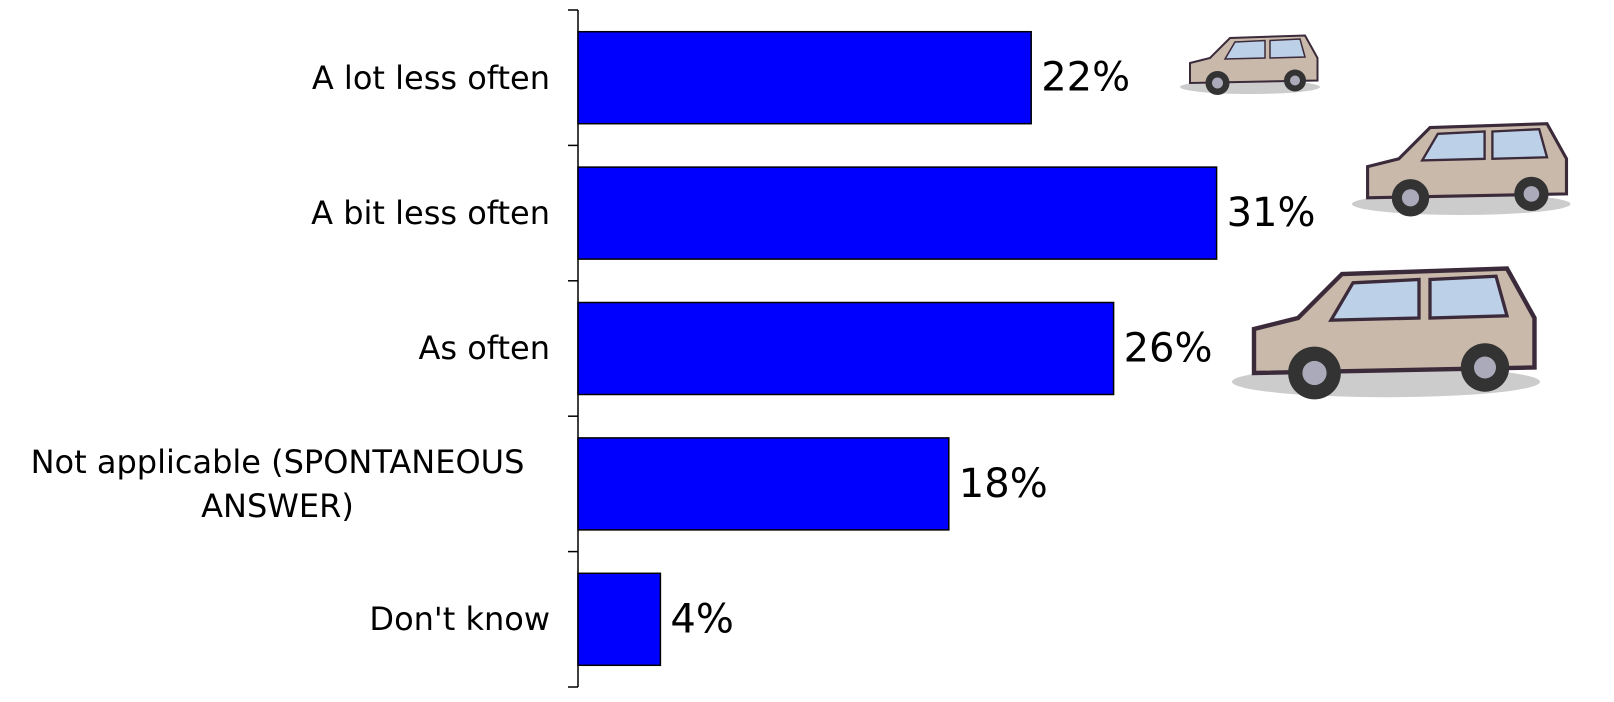  I want to click on value-label: 4%, so click(701, 619).